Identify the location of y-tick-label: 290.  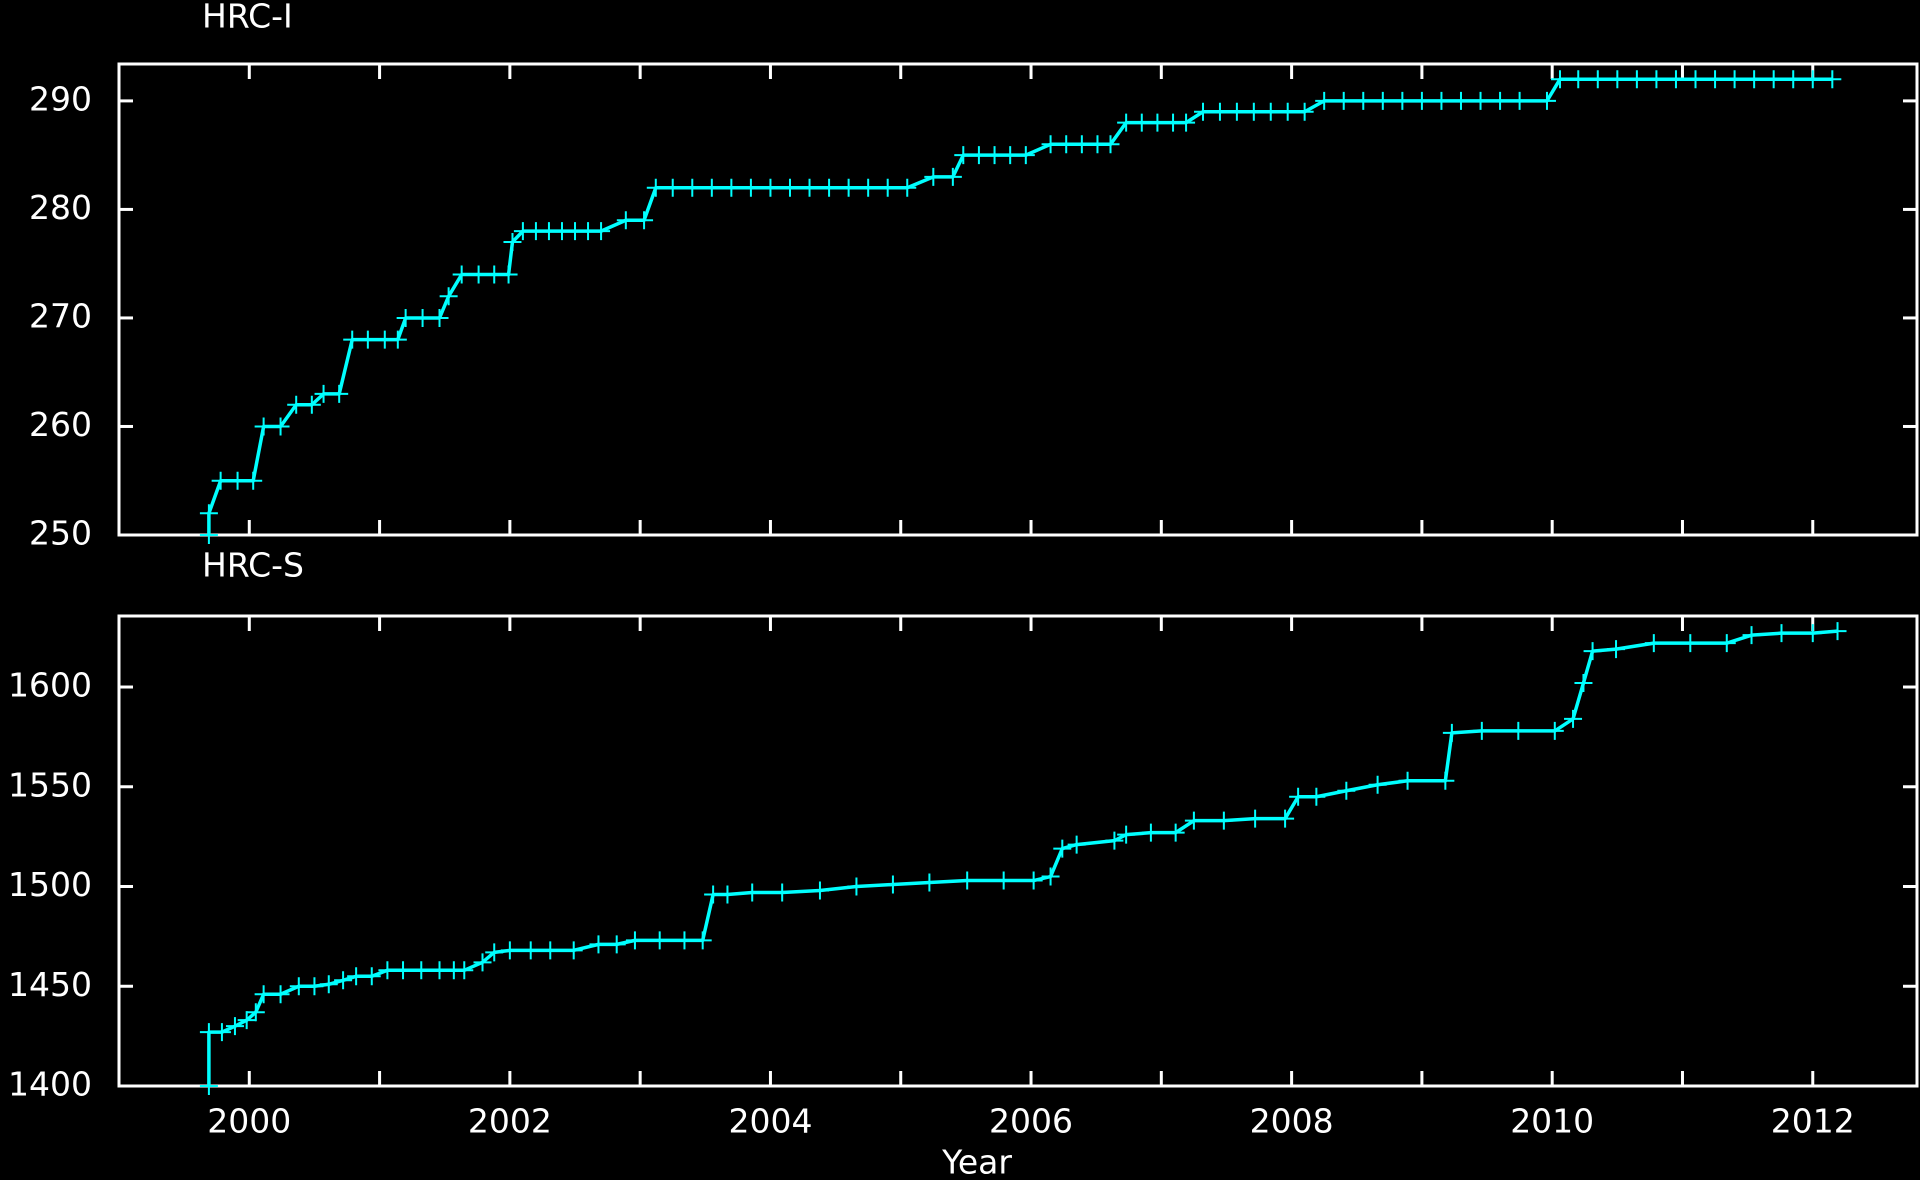
(60, 98).